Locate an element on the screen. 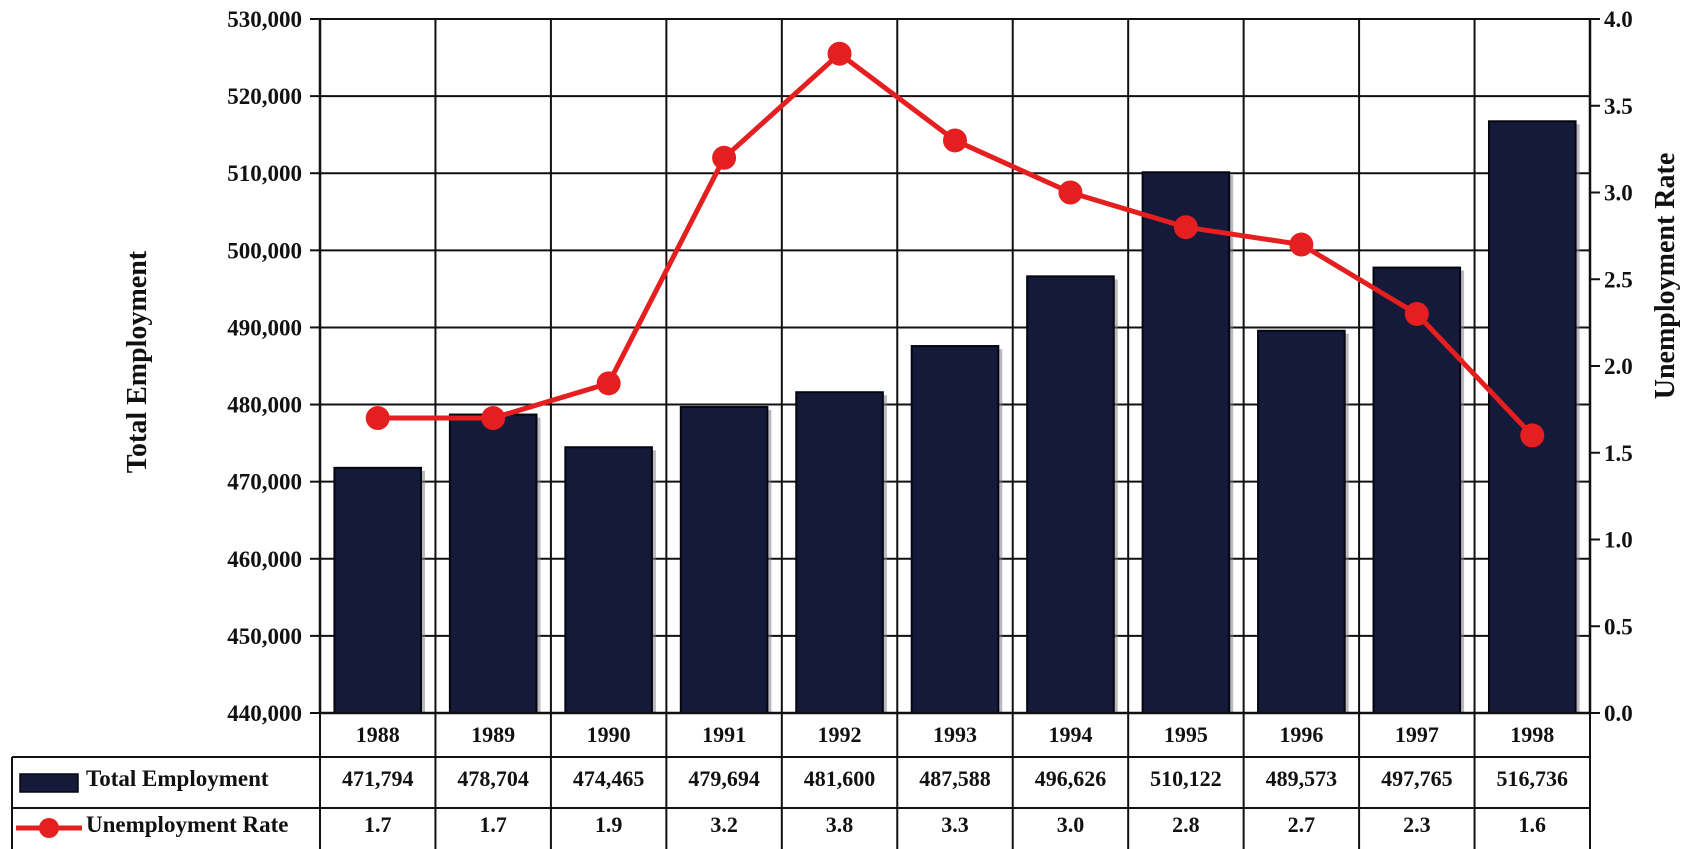  category-label: 1995 is located at coordinates (1186, 734).